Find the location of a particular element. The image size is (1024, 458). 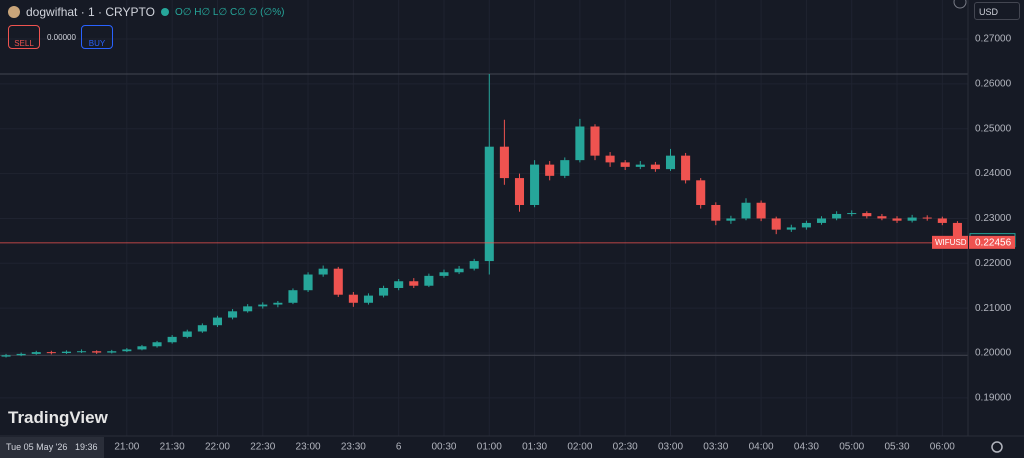

x-tick-label: 21:00 is located at coordinates (126, 447).